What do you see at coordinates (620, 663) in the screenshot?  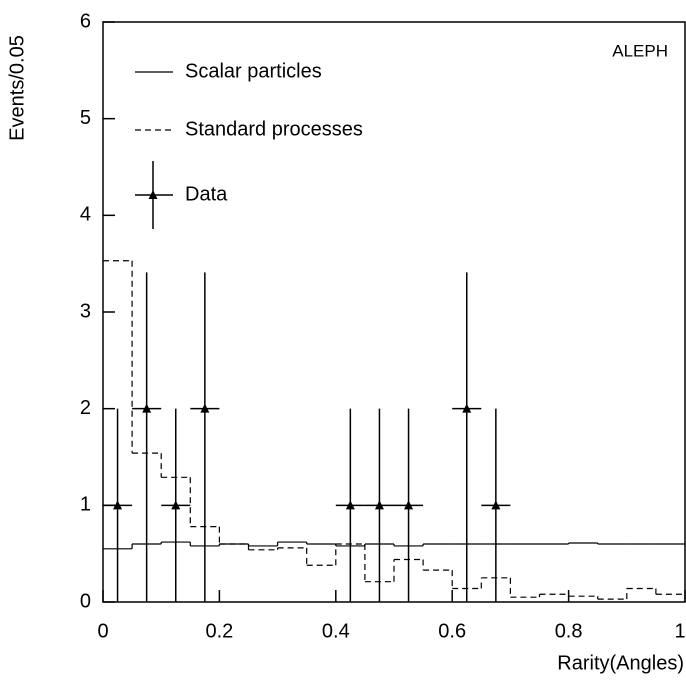 I see `x-axis-label: Rarity(Angles)` at bounding box center [620, 663].